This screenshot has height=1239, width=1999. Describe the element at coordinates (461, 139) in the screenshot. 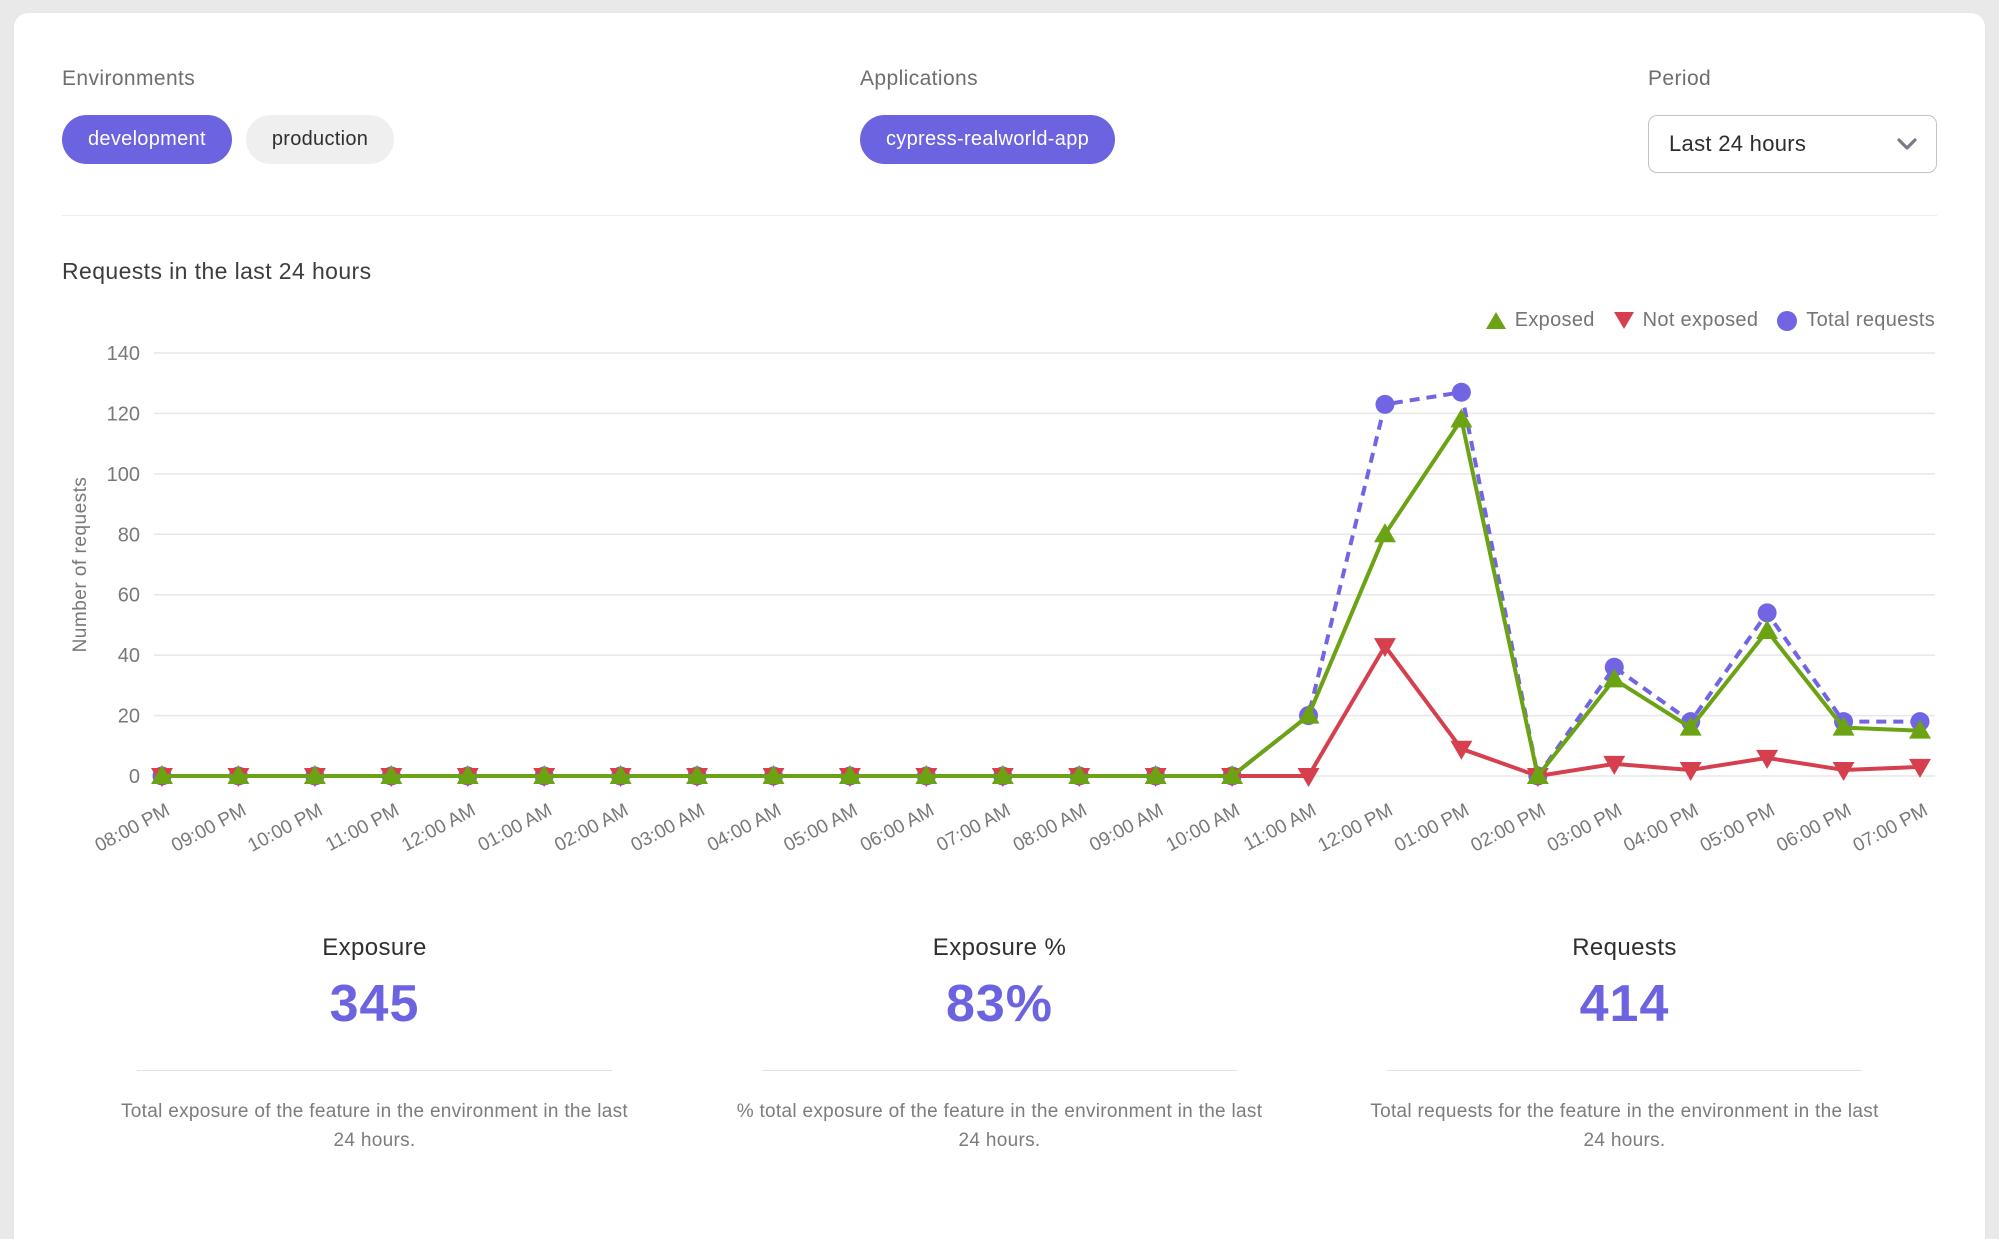

I see `environments-chip-row: development production` at that location.